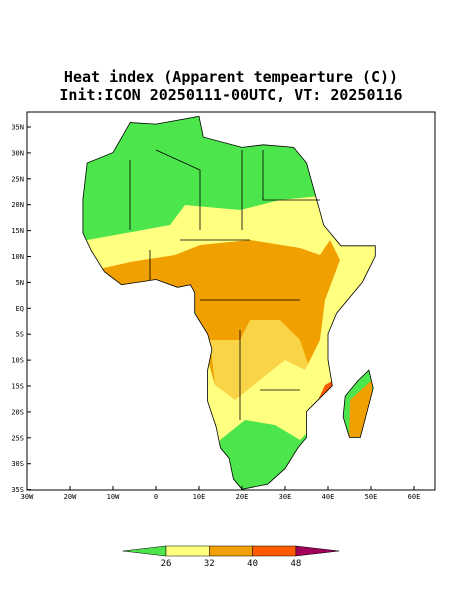 The image size is (463, 600). Describe the element at coordinates (17, 490) in the screenshot. I see `lat-label: 35S` at that location.